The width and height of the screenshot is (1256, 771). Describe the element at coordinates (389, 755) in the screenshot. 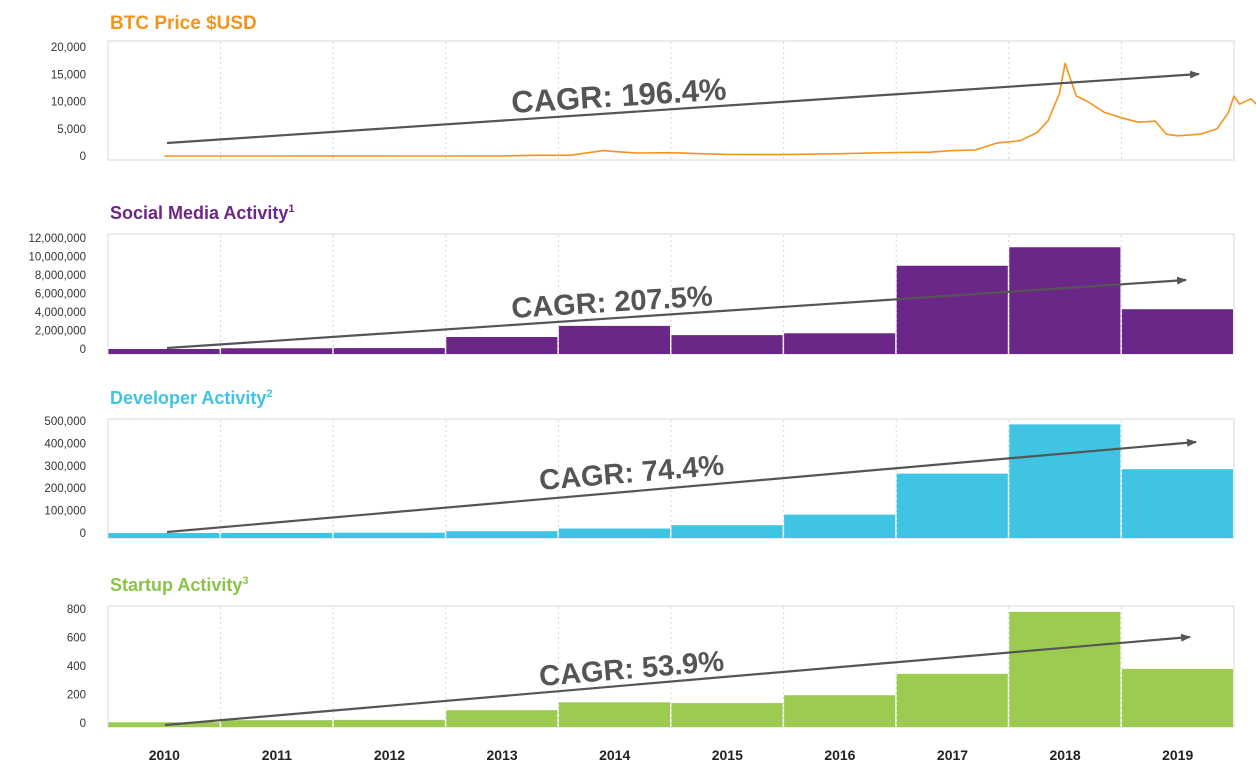

I see `x-tick-label: 2012` at that location.